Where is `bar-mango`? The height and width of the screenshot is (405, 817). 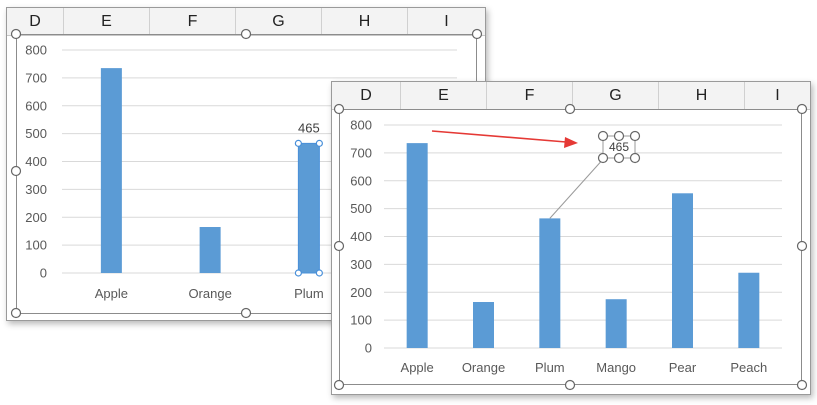 bar-mango is located at coordinates (616, 323).